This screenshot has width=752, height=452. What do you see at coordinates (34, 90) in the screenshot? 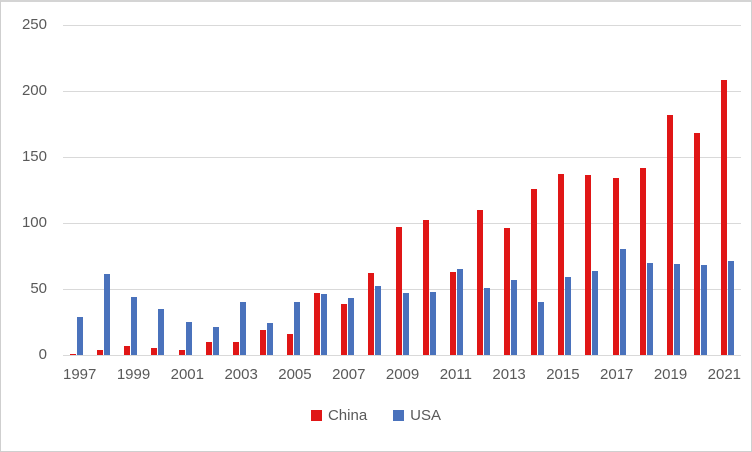
I see `y-axis-tick-label: 200` at bounding box center [34, 90].